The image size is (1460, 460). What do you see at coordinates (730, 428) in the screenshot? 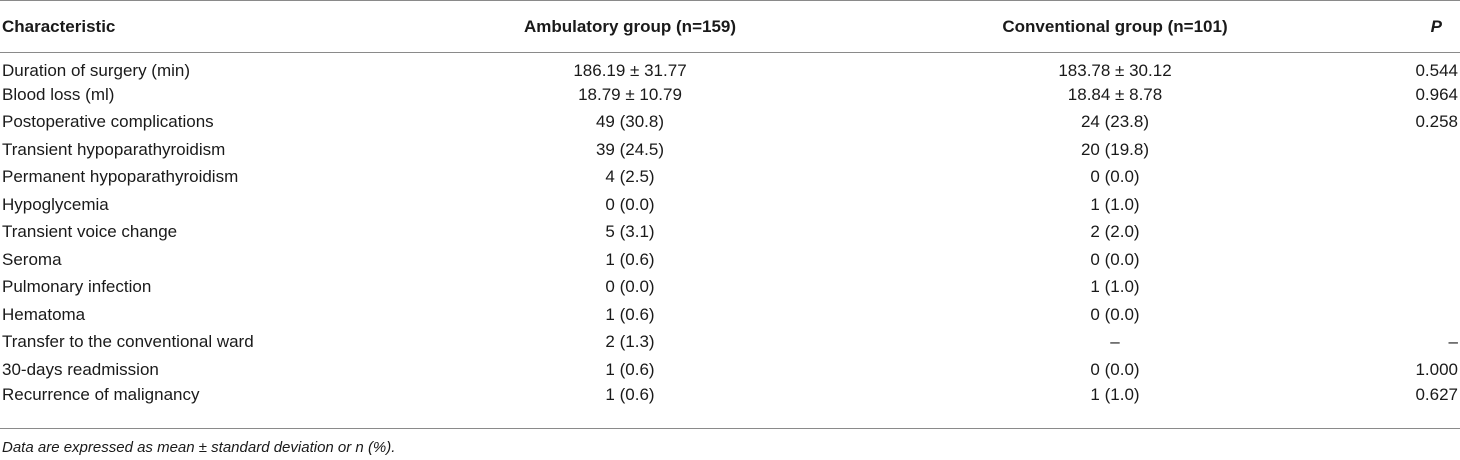
I see `table-bottom-rule` at bounding box center [730, 428].